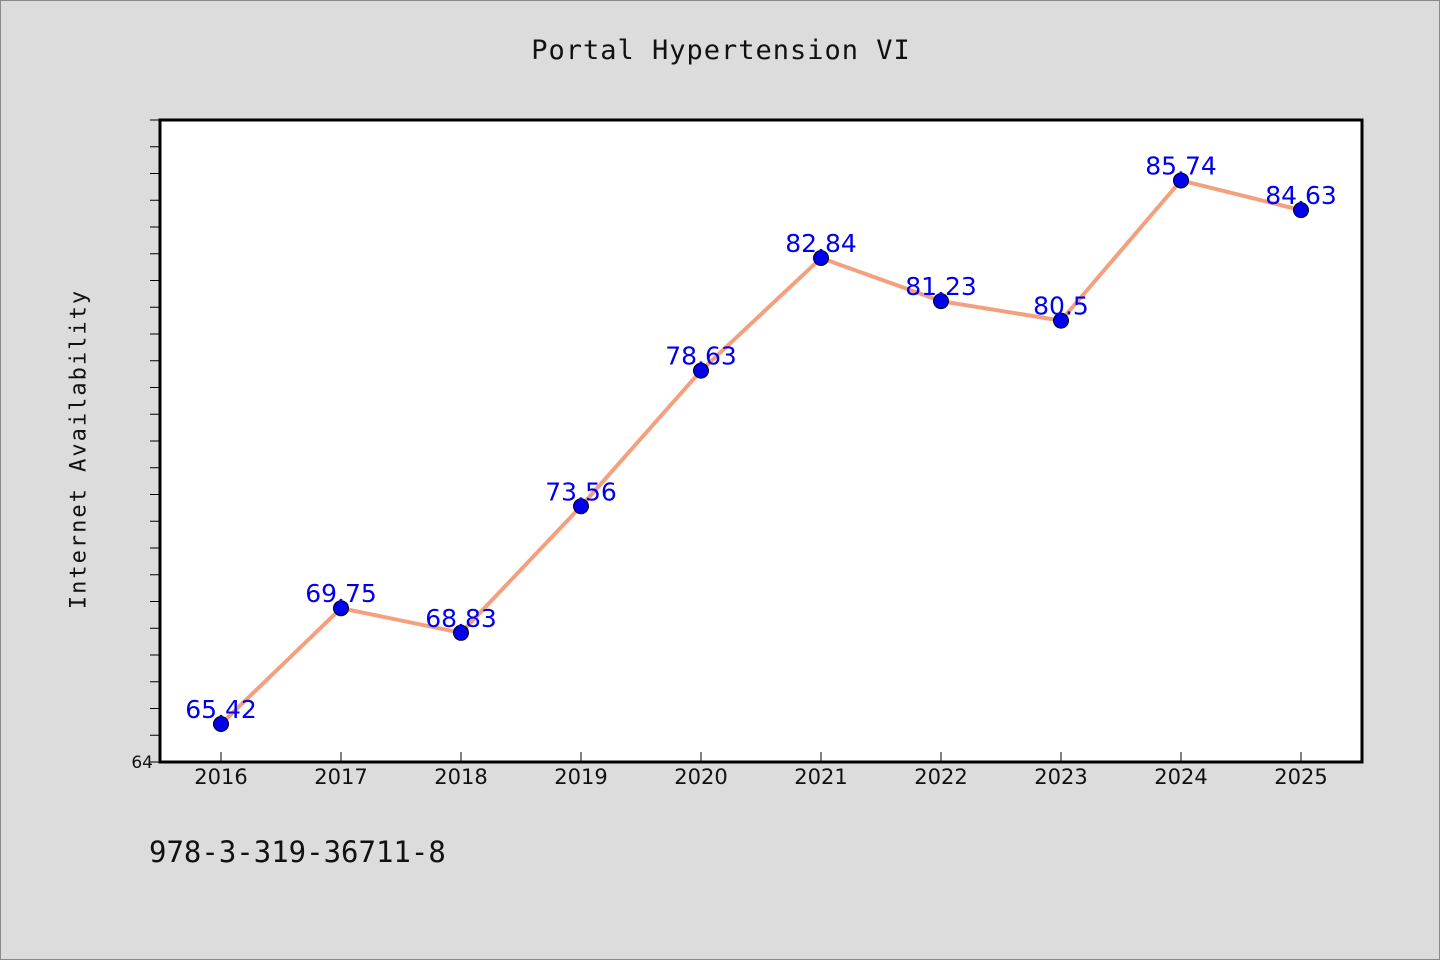 The width and height of the screenshot is (1440, 960). I want to click on x-tick-label: 2019, so click(580, 777).